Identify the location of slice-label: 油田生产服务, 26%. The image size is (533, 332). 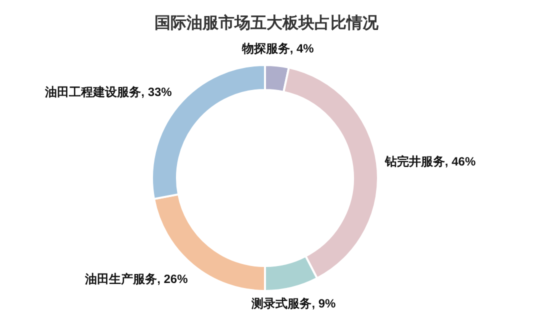
(136, 279).